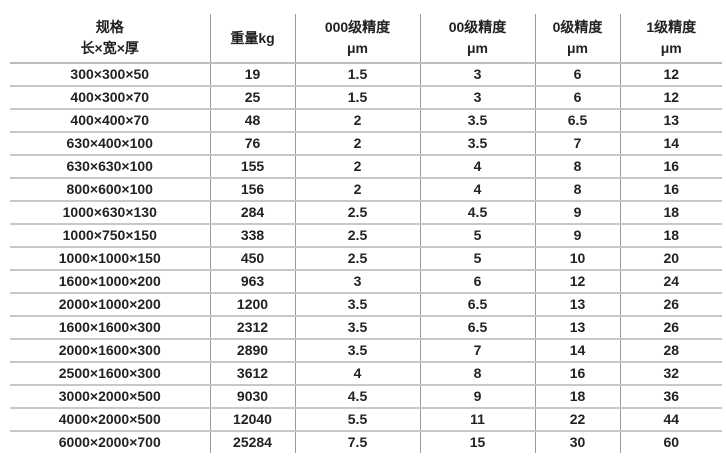 The image size is (726, 459). I want to click on table-row: 1000×630×130 284 2.5 4.5 9 18, so click(366, 212).